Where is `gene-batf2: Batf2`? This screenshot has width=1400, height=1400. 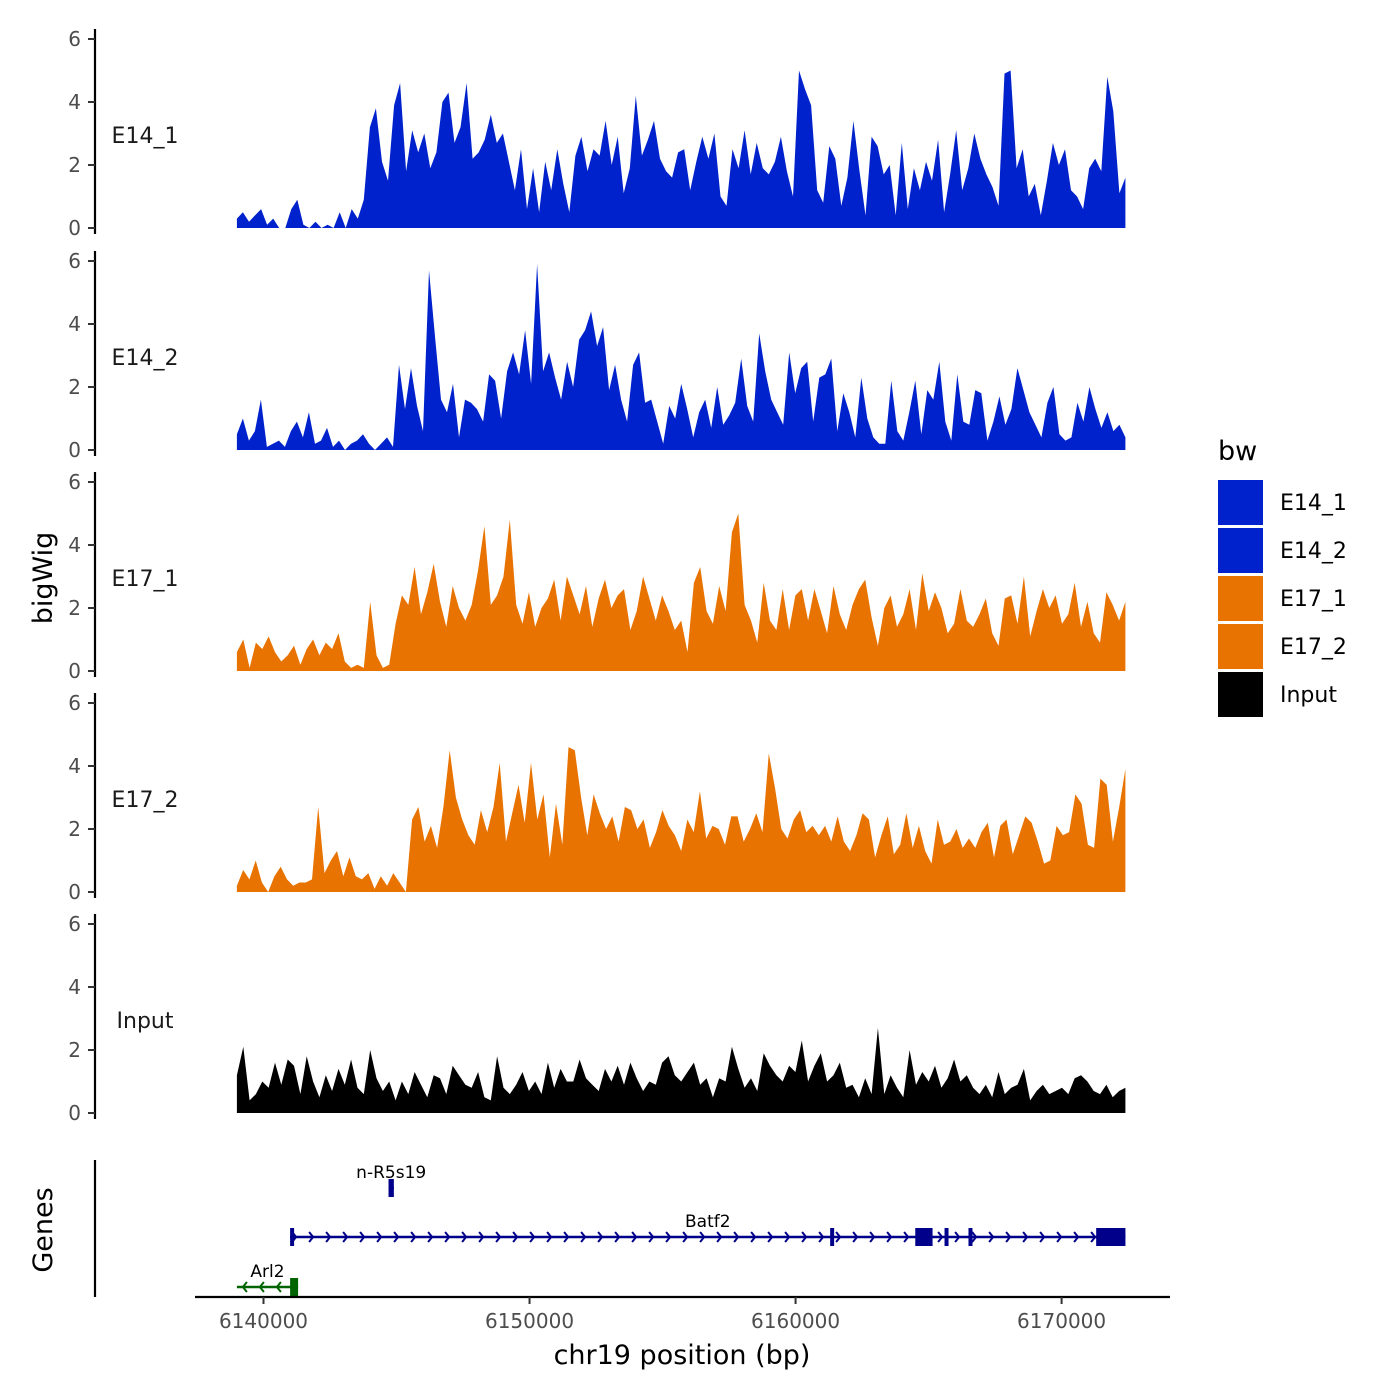
gene-batf2: Batf2 is located at coordinates (708, 1229).